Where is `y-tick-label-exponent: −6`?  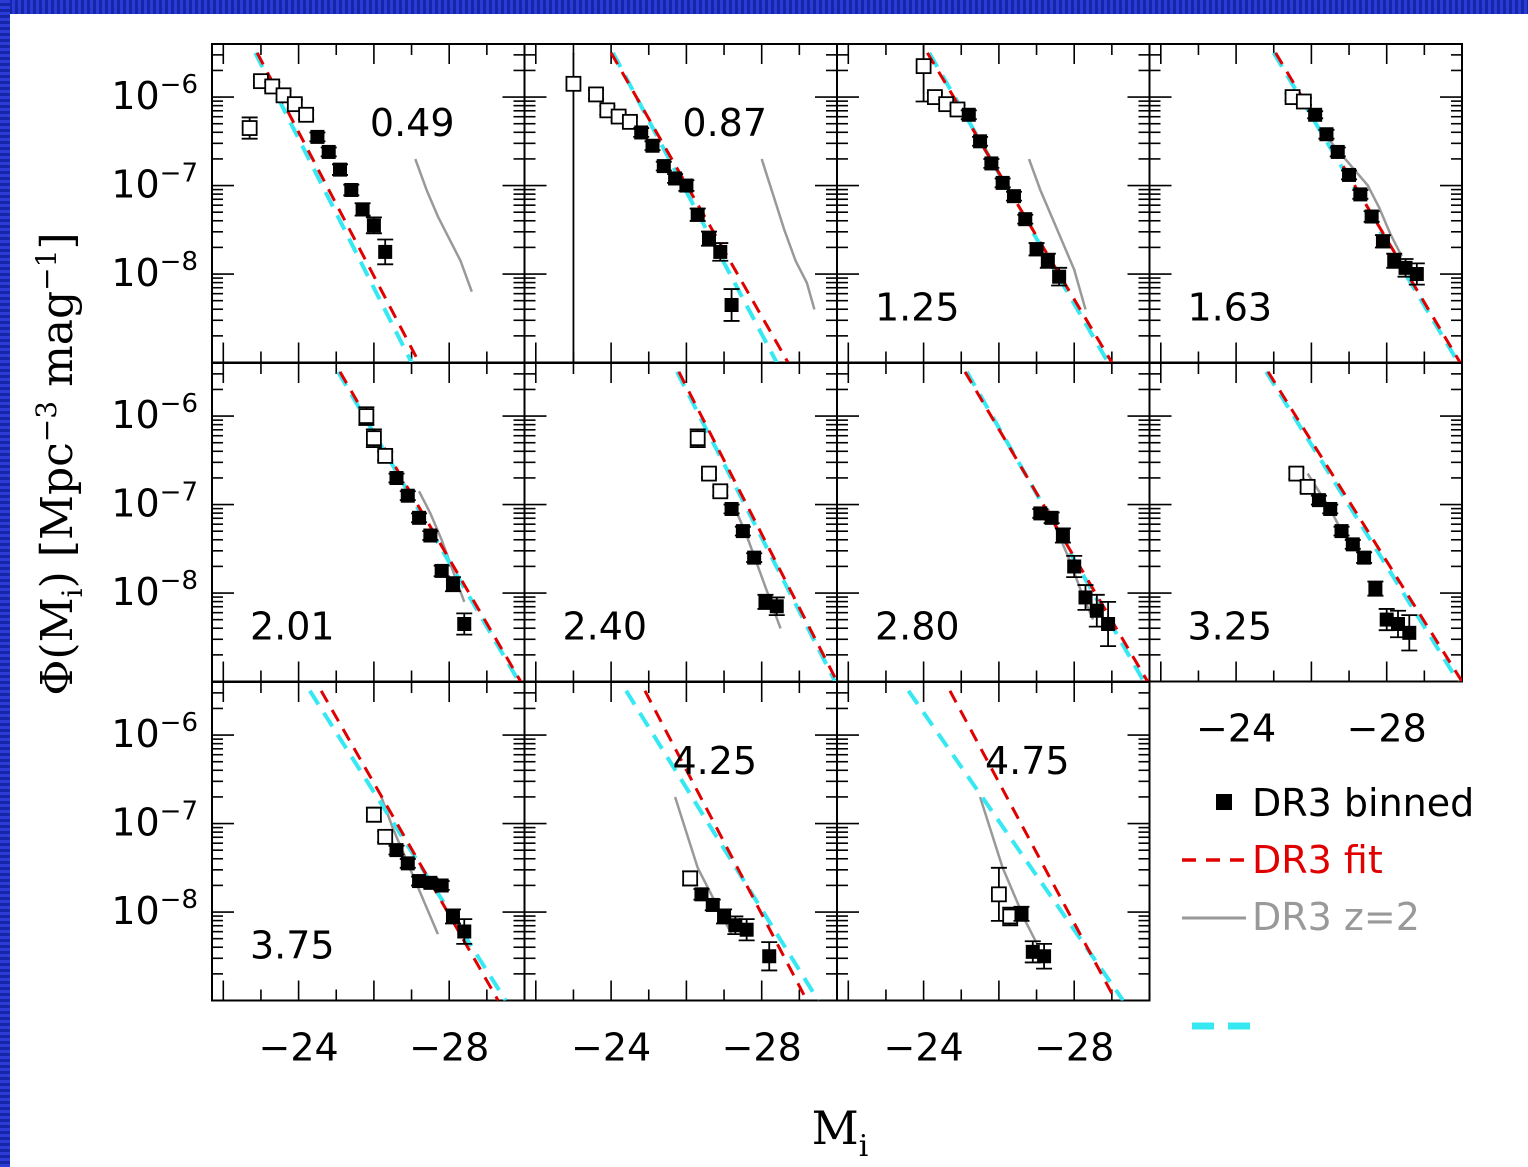 y-tick-label-exponent: −6 is located at coordinates (179, 404).